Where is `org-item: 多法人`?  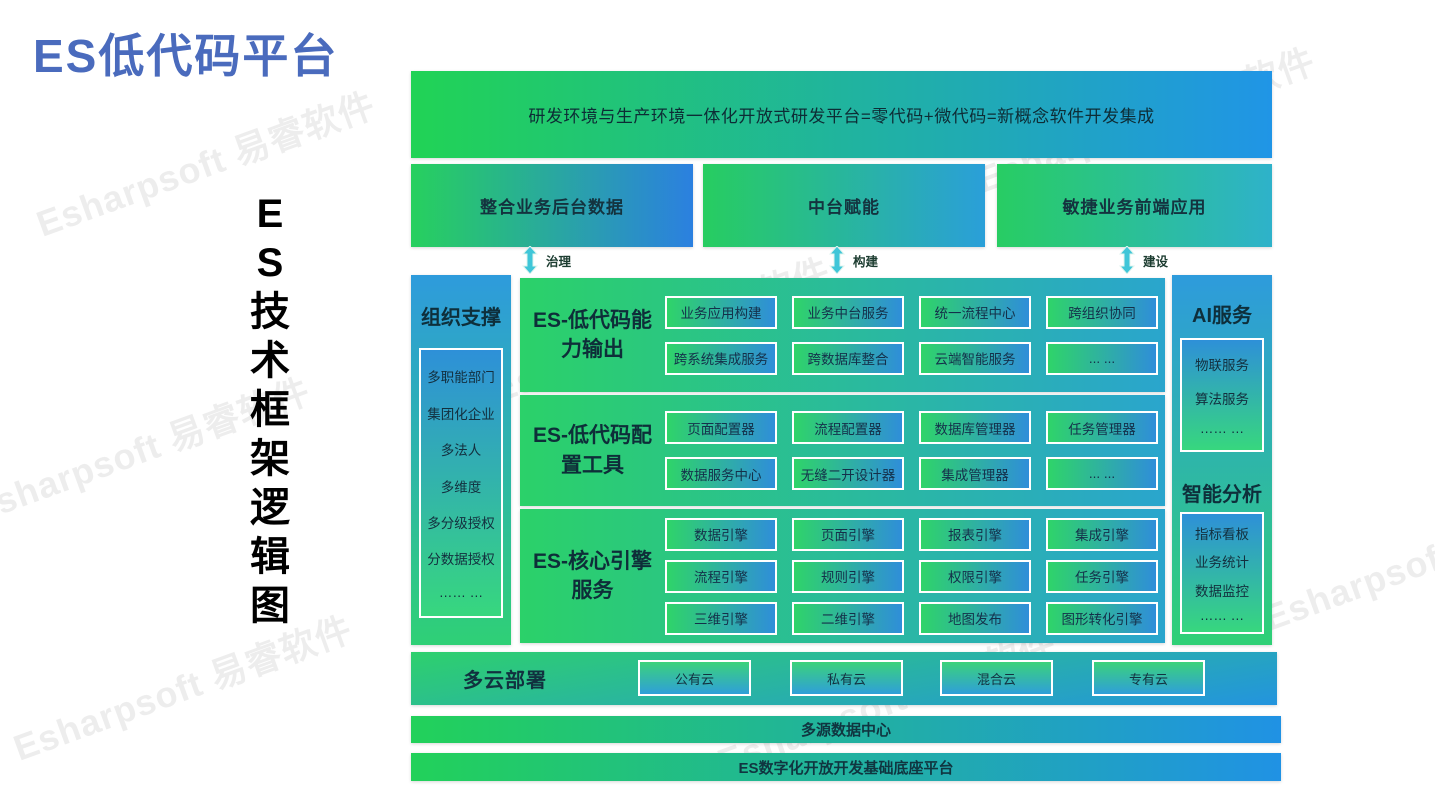
org-item: 多法人 is located at coordinates (461, 451).